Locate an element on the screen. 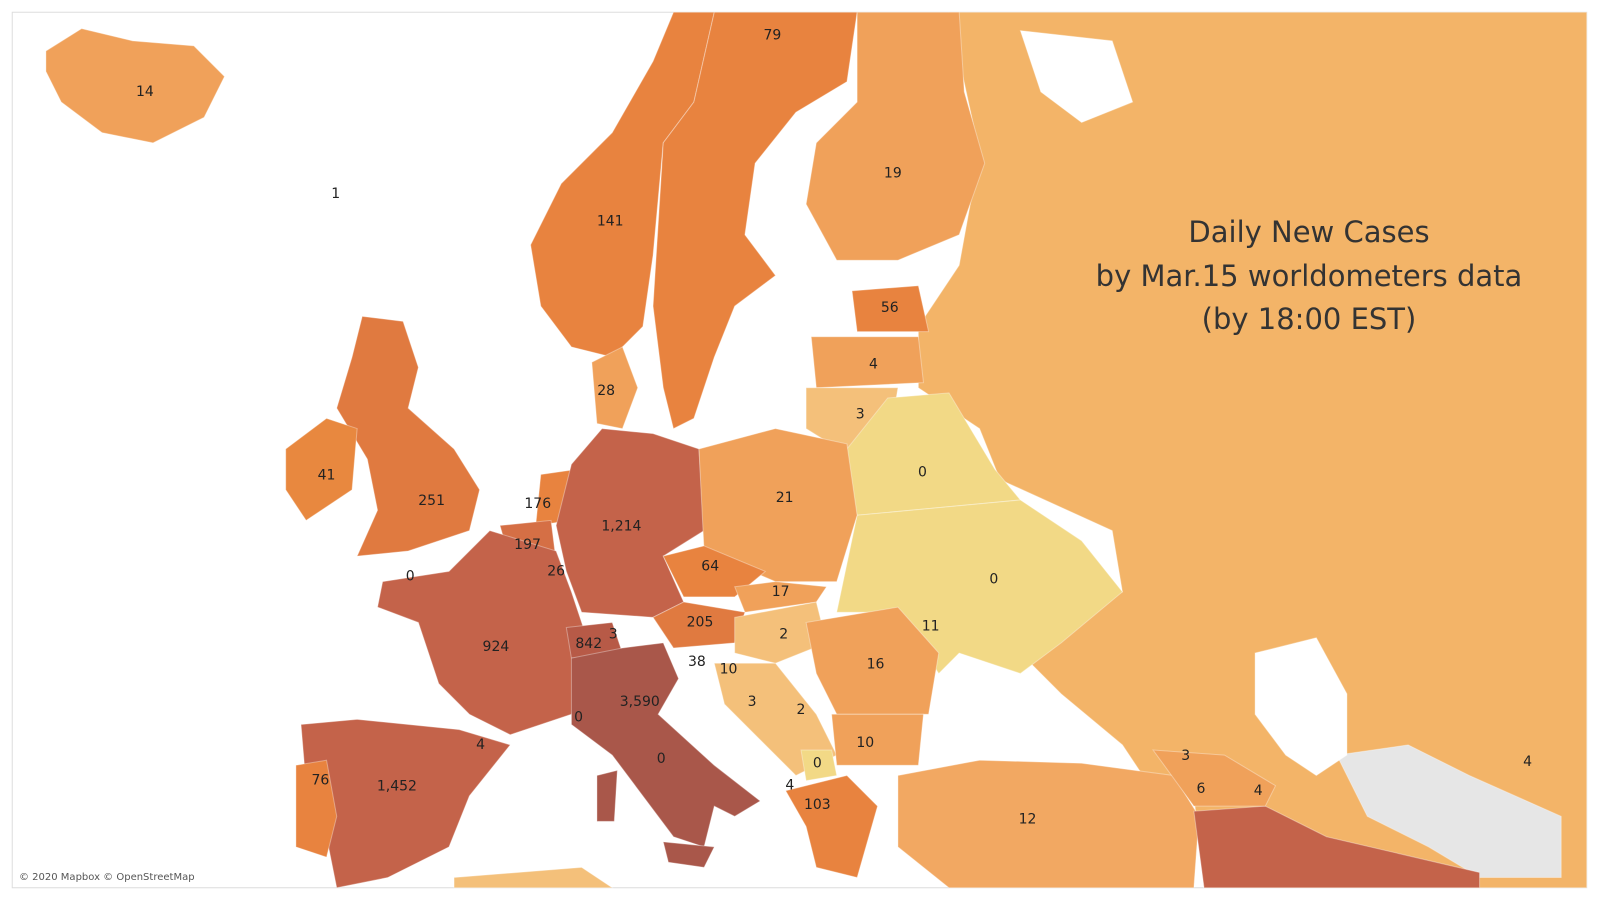 The height and width of the screenshot is (900, 1600). region-label: 56 is located at coordinates (890, 308).